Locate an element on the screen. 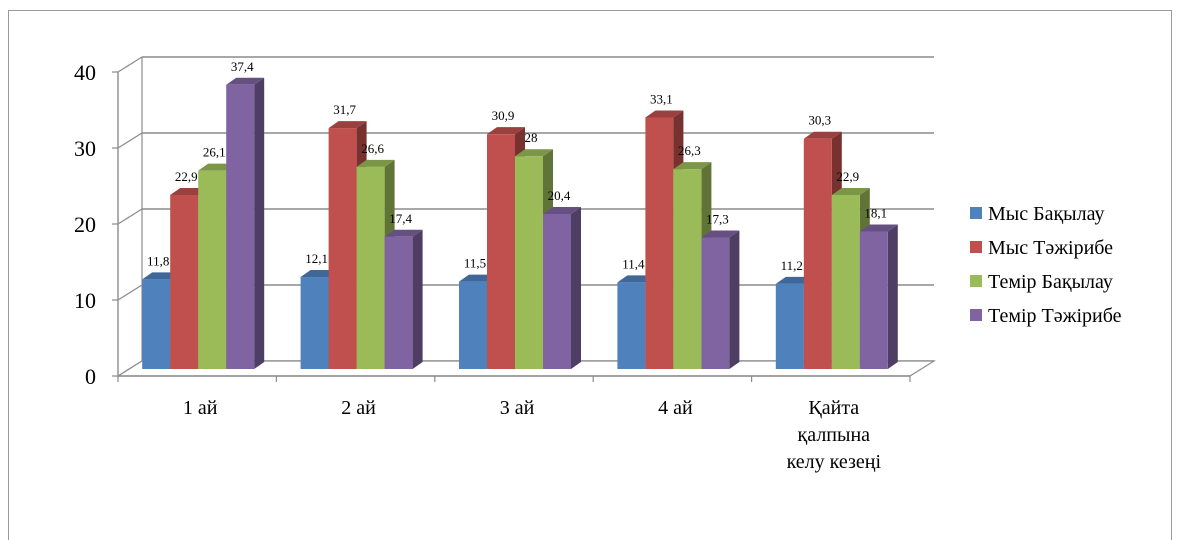 The width and height of the screenshot is (1180, 540). legend-label: Мыс Тәжірибе is located at coordinates (1050, 248).